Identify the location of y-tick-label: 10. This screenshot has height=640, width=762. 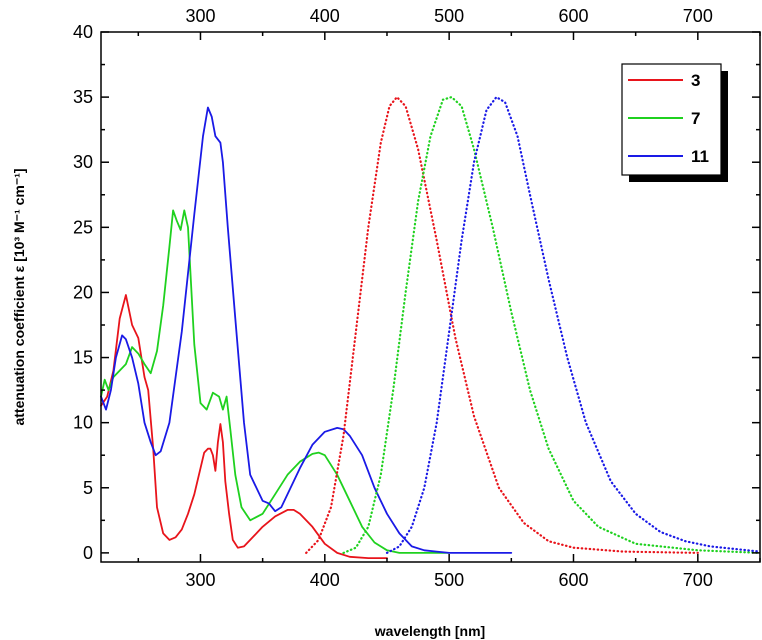
(83, 423).